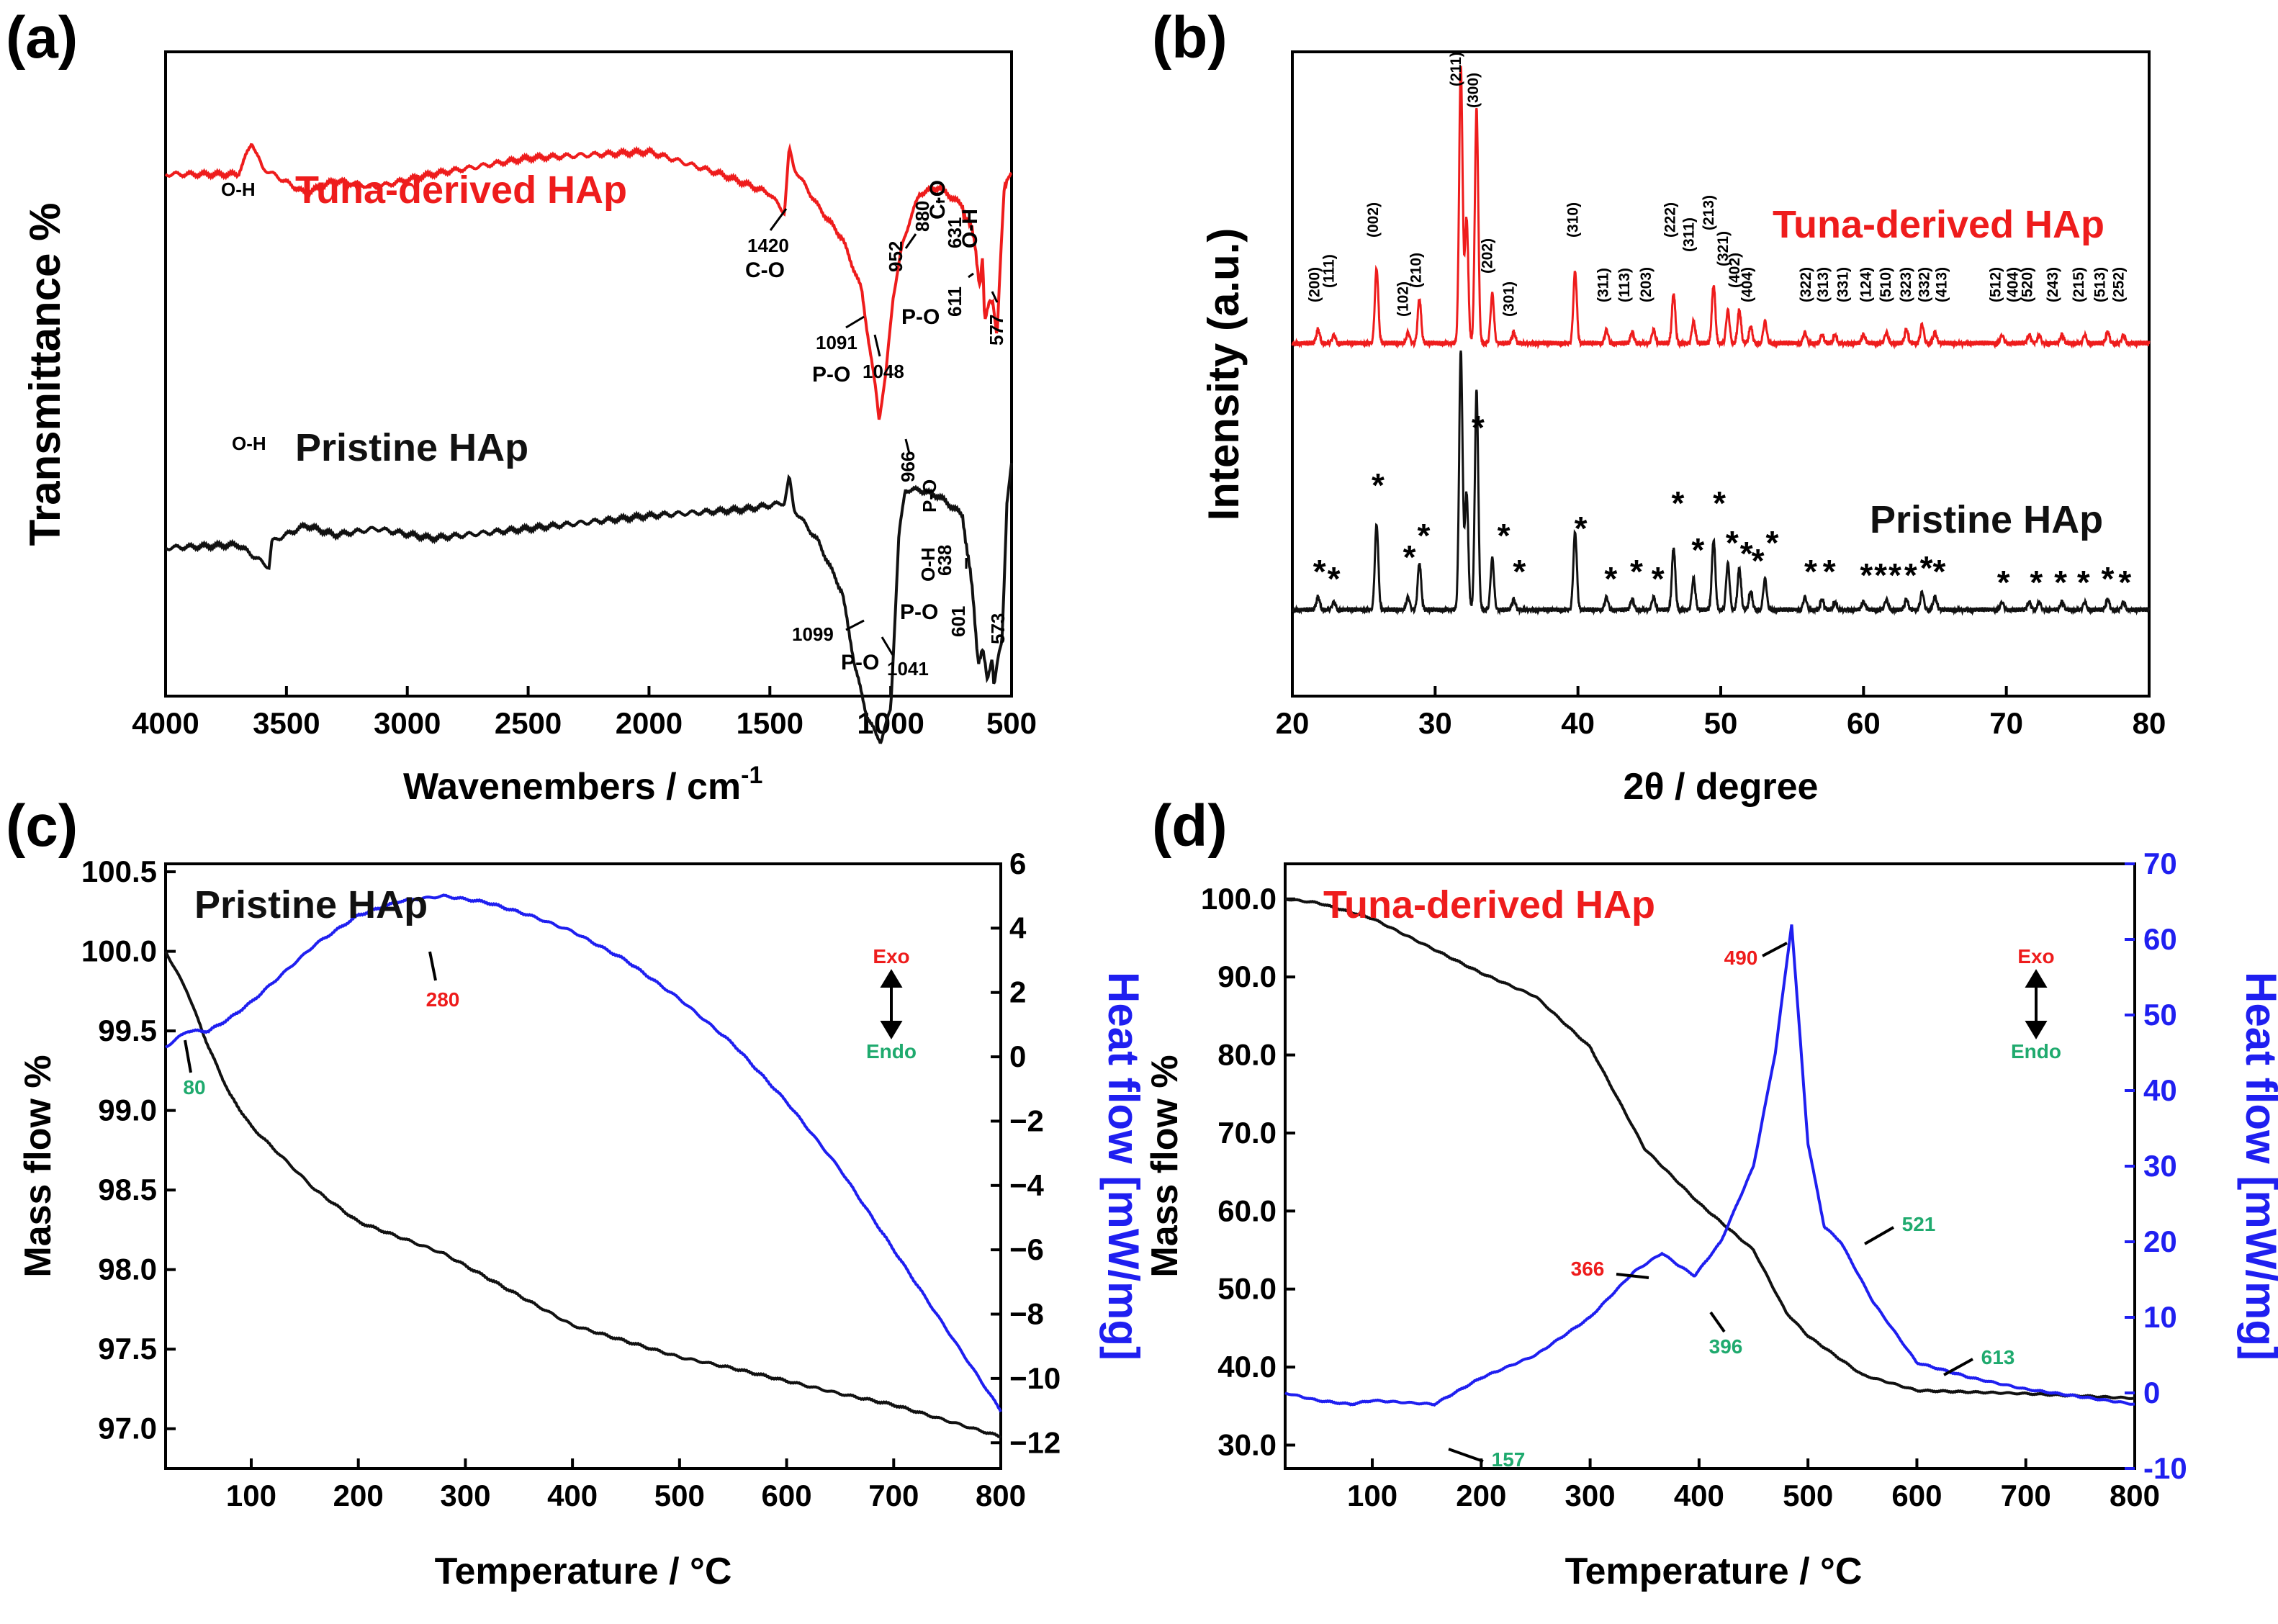 The width and height of the screenshot is (2278, 1624). What do you see at coordinates (922, 216) in the screenshot?
I see `ann-880: 880` at bounding box center [922, 216].